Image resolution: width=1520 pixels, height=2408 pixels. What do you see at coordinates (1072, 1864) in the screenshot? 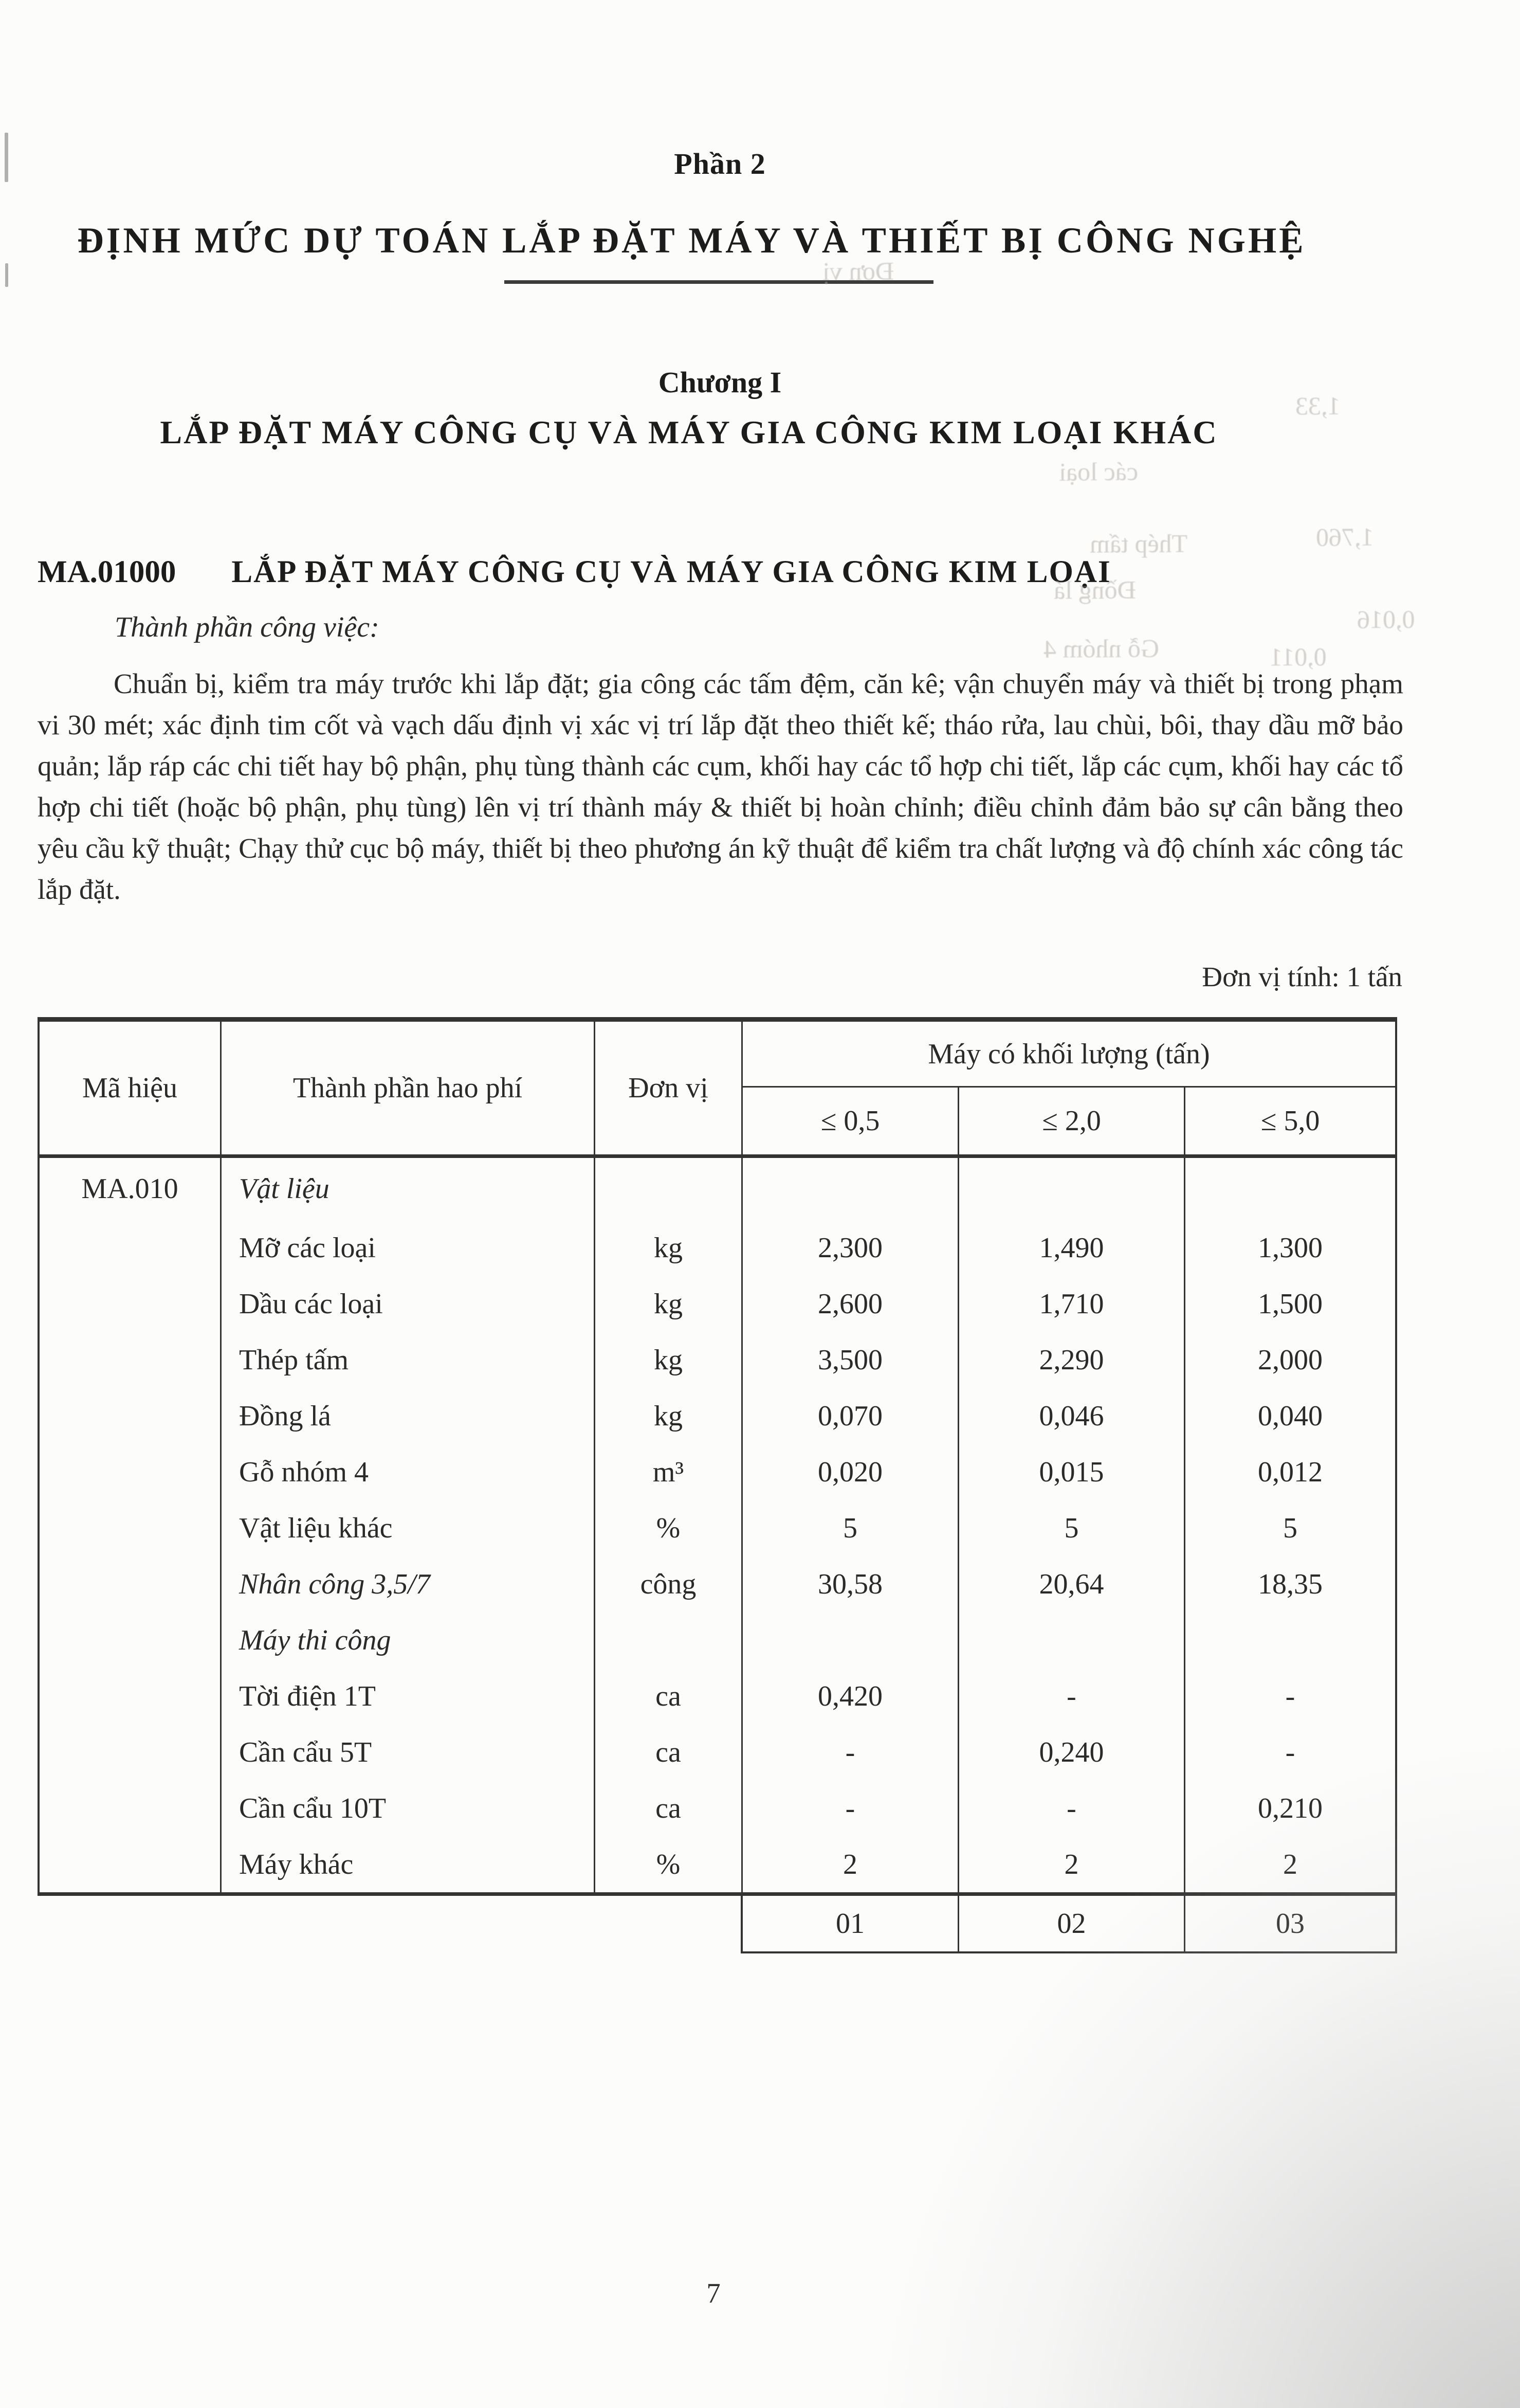
I see `row-value-2-0: 2` at bounding box center [1072, 1864].